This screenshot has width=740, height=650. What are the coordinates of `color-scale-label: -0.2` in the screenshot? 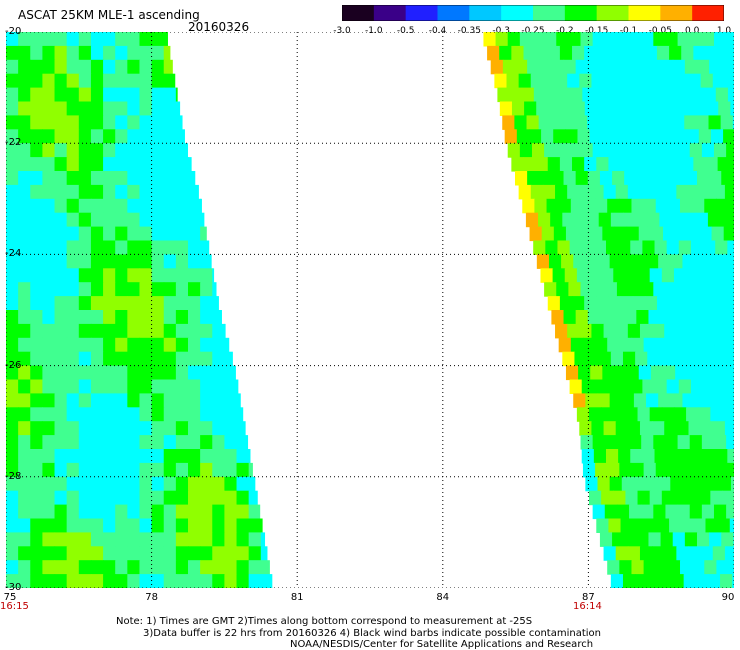 It's located at (565, 31).